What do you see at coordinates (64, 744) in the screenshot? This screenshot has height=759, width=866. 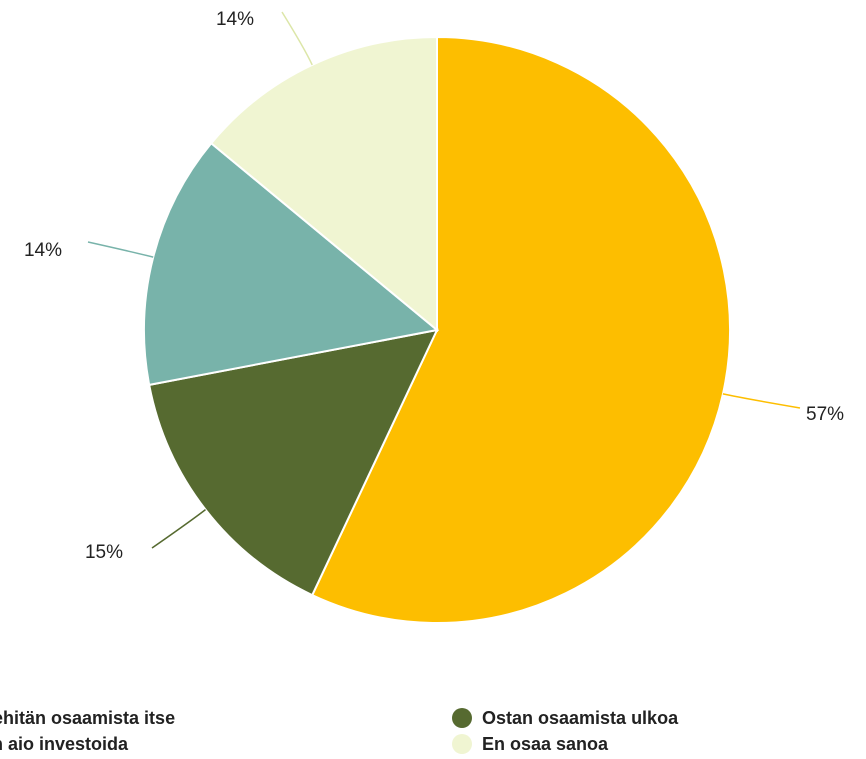 I see `legend-label: En aio investoida` at bounding box center [64, 744].